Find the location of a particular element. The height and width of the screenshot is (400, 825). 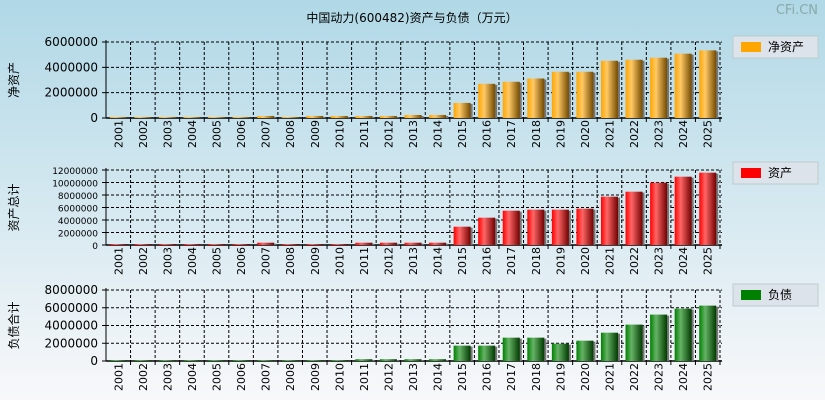

bar-资产总计-2007 is located at coordinates (266, 243).